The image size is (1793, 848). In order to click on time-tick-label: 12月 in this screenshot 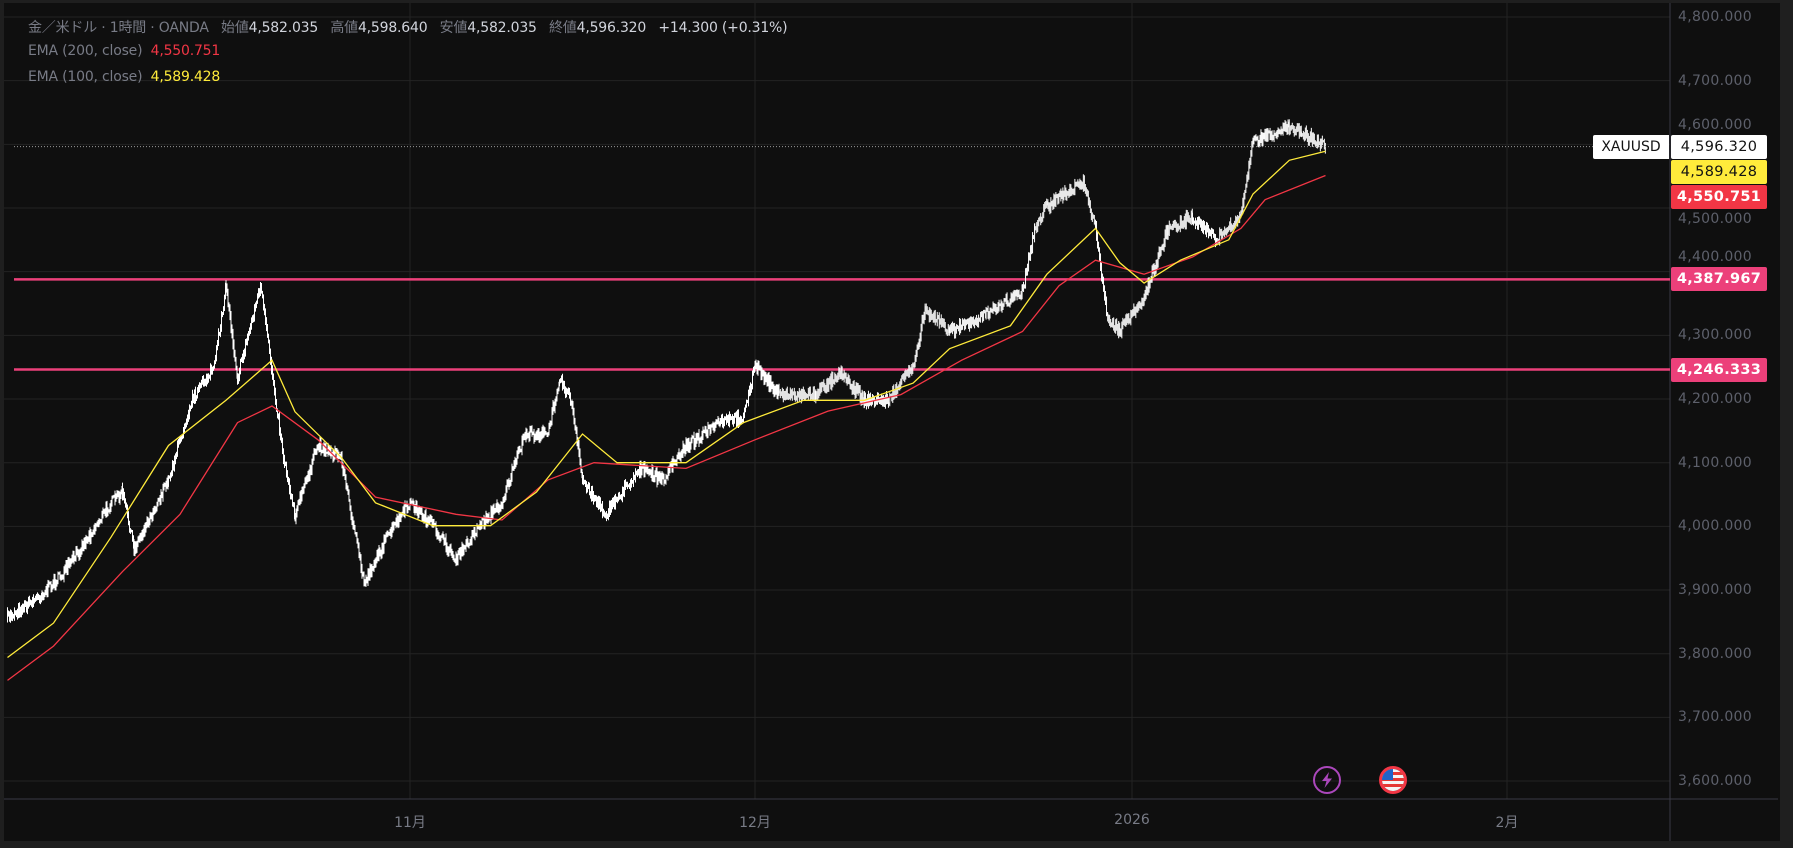, I will do `click(755, 823)`.